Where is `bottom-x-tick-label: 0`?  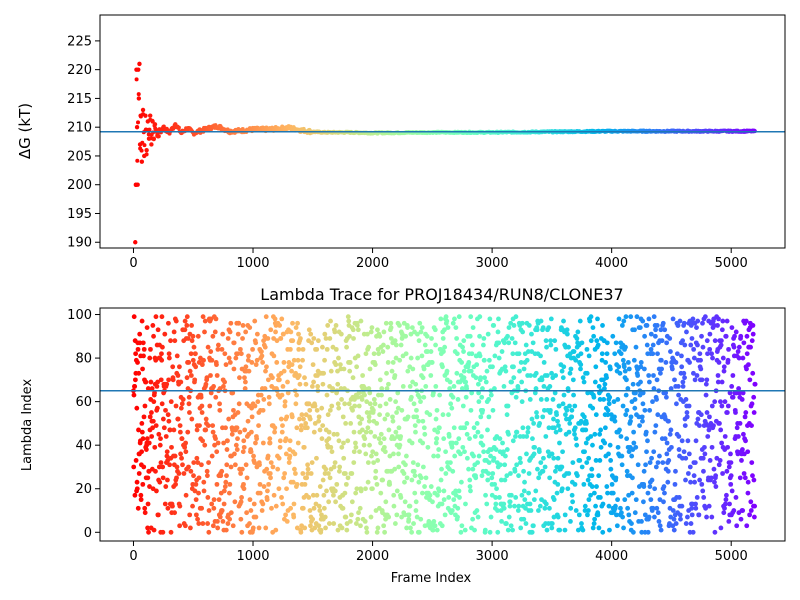
bottom-x-tick-label: 0 is located at coordinates (133, 556).